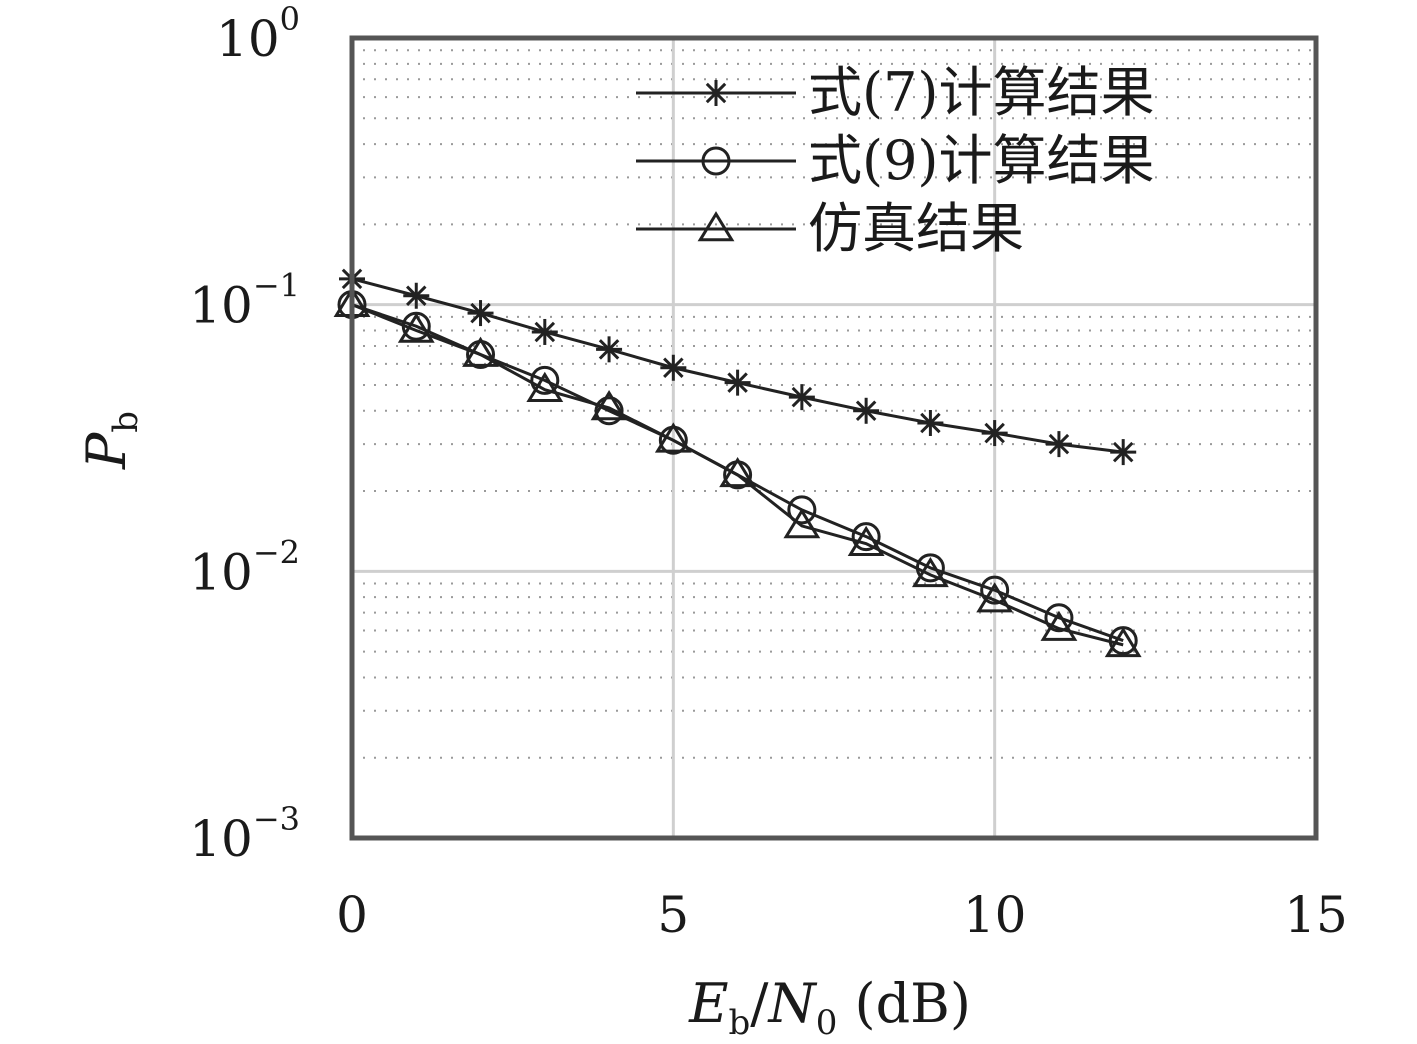  What do you see at coordinates (244, 434) in the screenshot?
I see `y-axis-ticks: 10⁰ 10⁻¹ 10⁻² 10⁻³` at bounding box center [244, 434].